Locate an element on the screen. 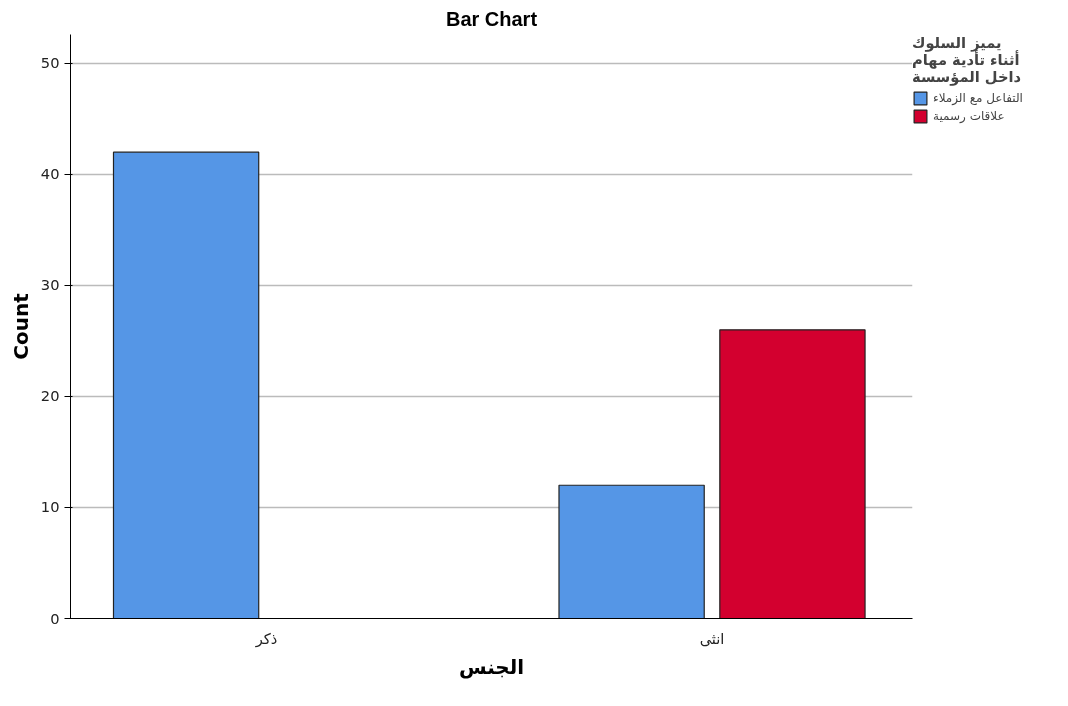 The height and width of the screenshot is (706, 1068). legend-label: التفاعل مع الزملاء is located at coordinates (978, 98).